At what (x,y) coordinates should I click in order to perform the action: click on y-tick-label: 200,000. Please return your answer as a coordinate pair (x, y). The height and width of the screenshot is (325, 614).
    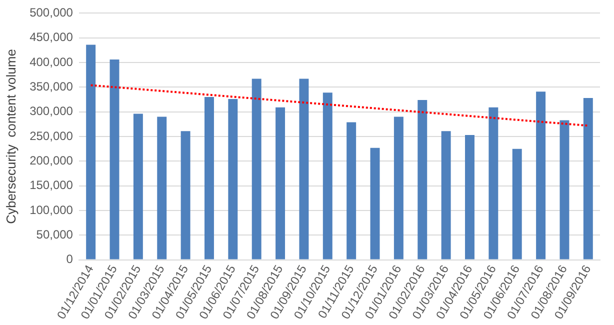
    Looking at the image, I should click on (52, 160).